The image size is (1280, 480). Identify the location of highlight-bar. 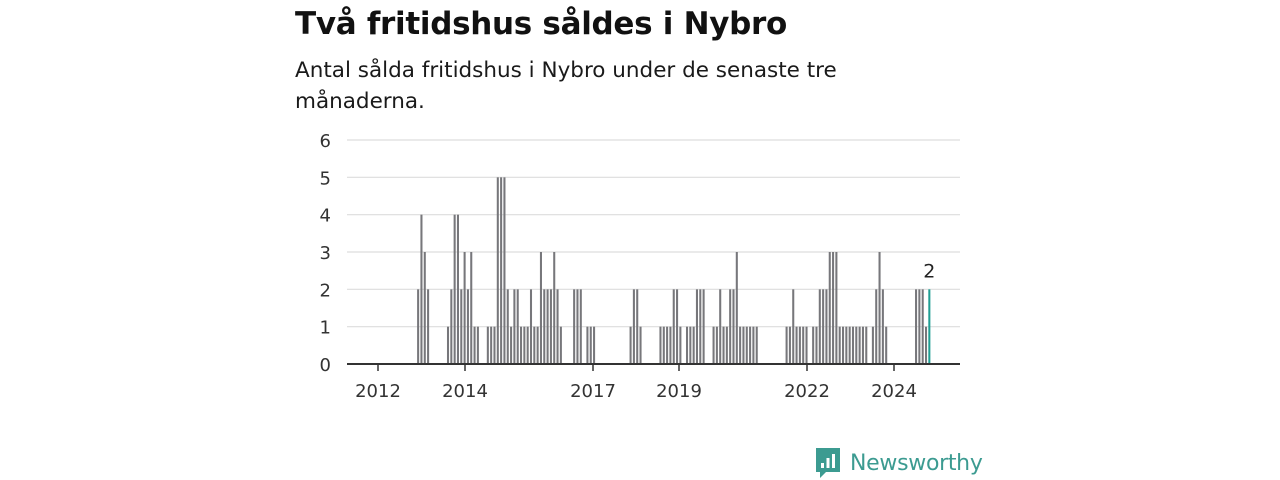
(929, 326).